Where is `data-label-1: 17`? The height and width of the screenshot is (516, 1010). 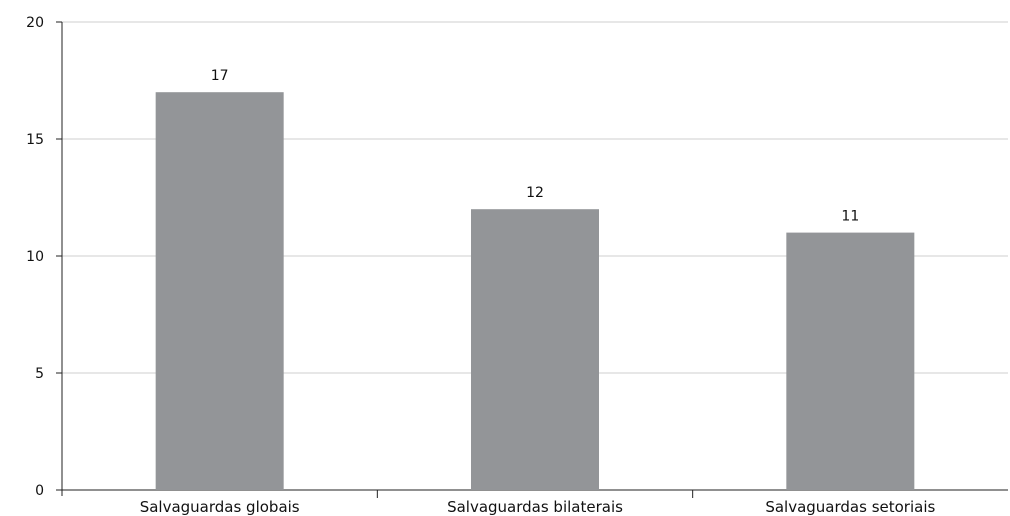 data-label-1: 17 is located at coordinates (220, 76).